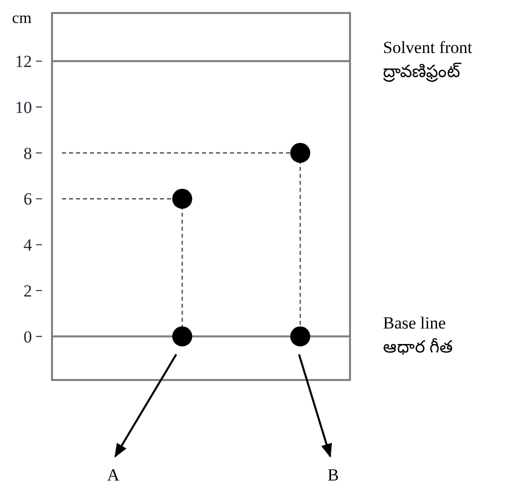 This screenshot has width=523, height=497. I want to click on y-tick-label: 12, so click(23, 62).